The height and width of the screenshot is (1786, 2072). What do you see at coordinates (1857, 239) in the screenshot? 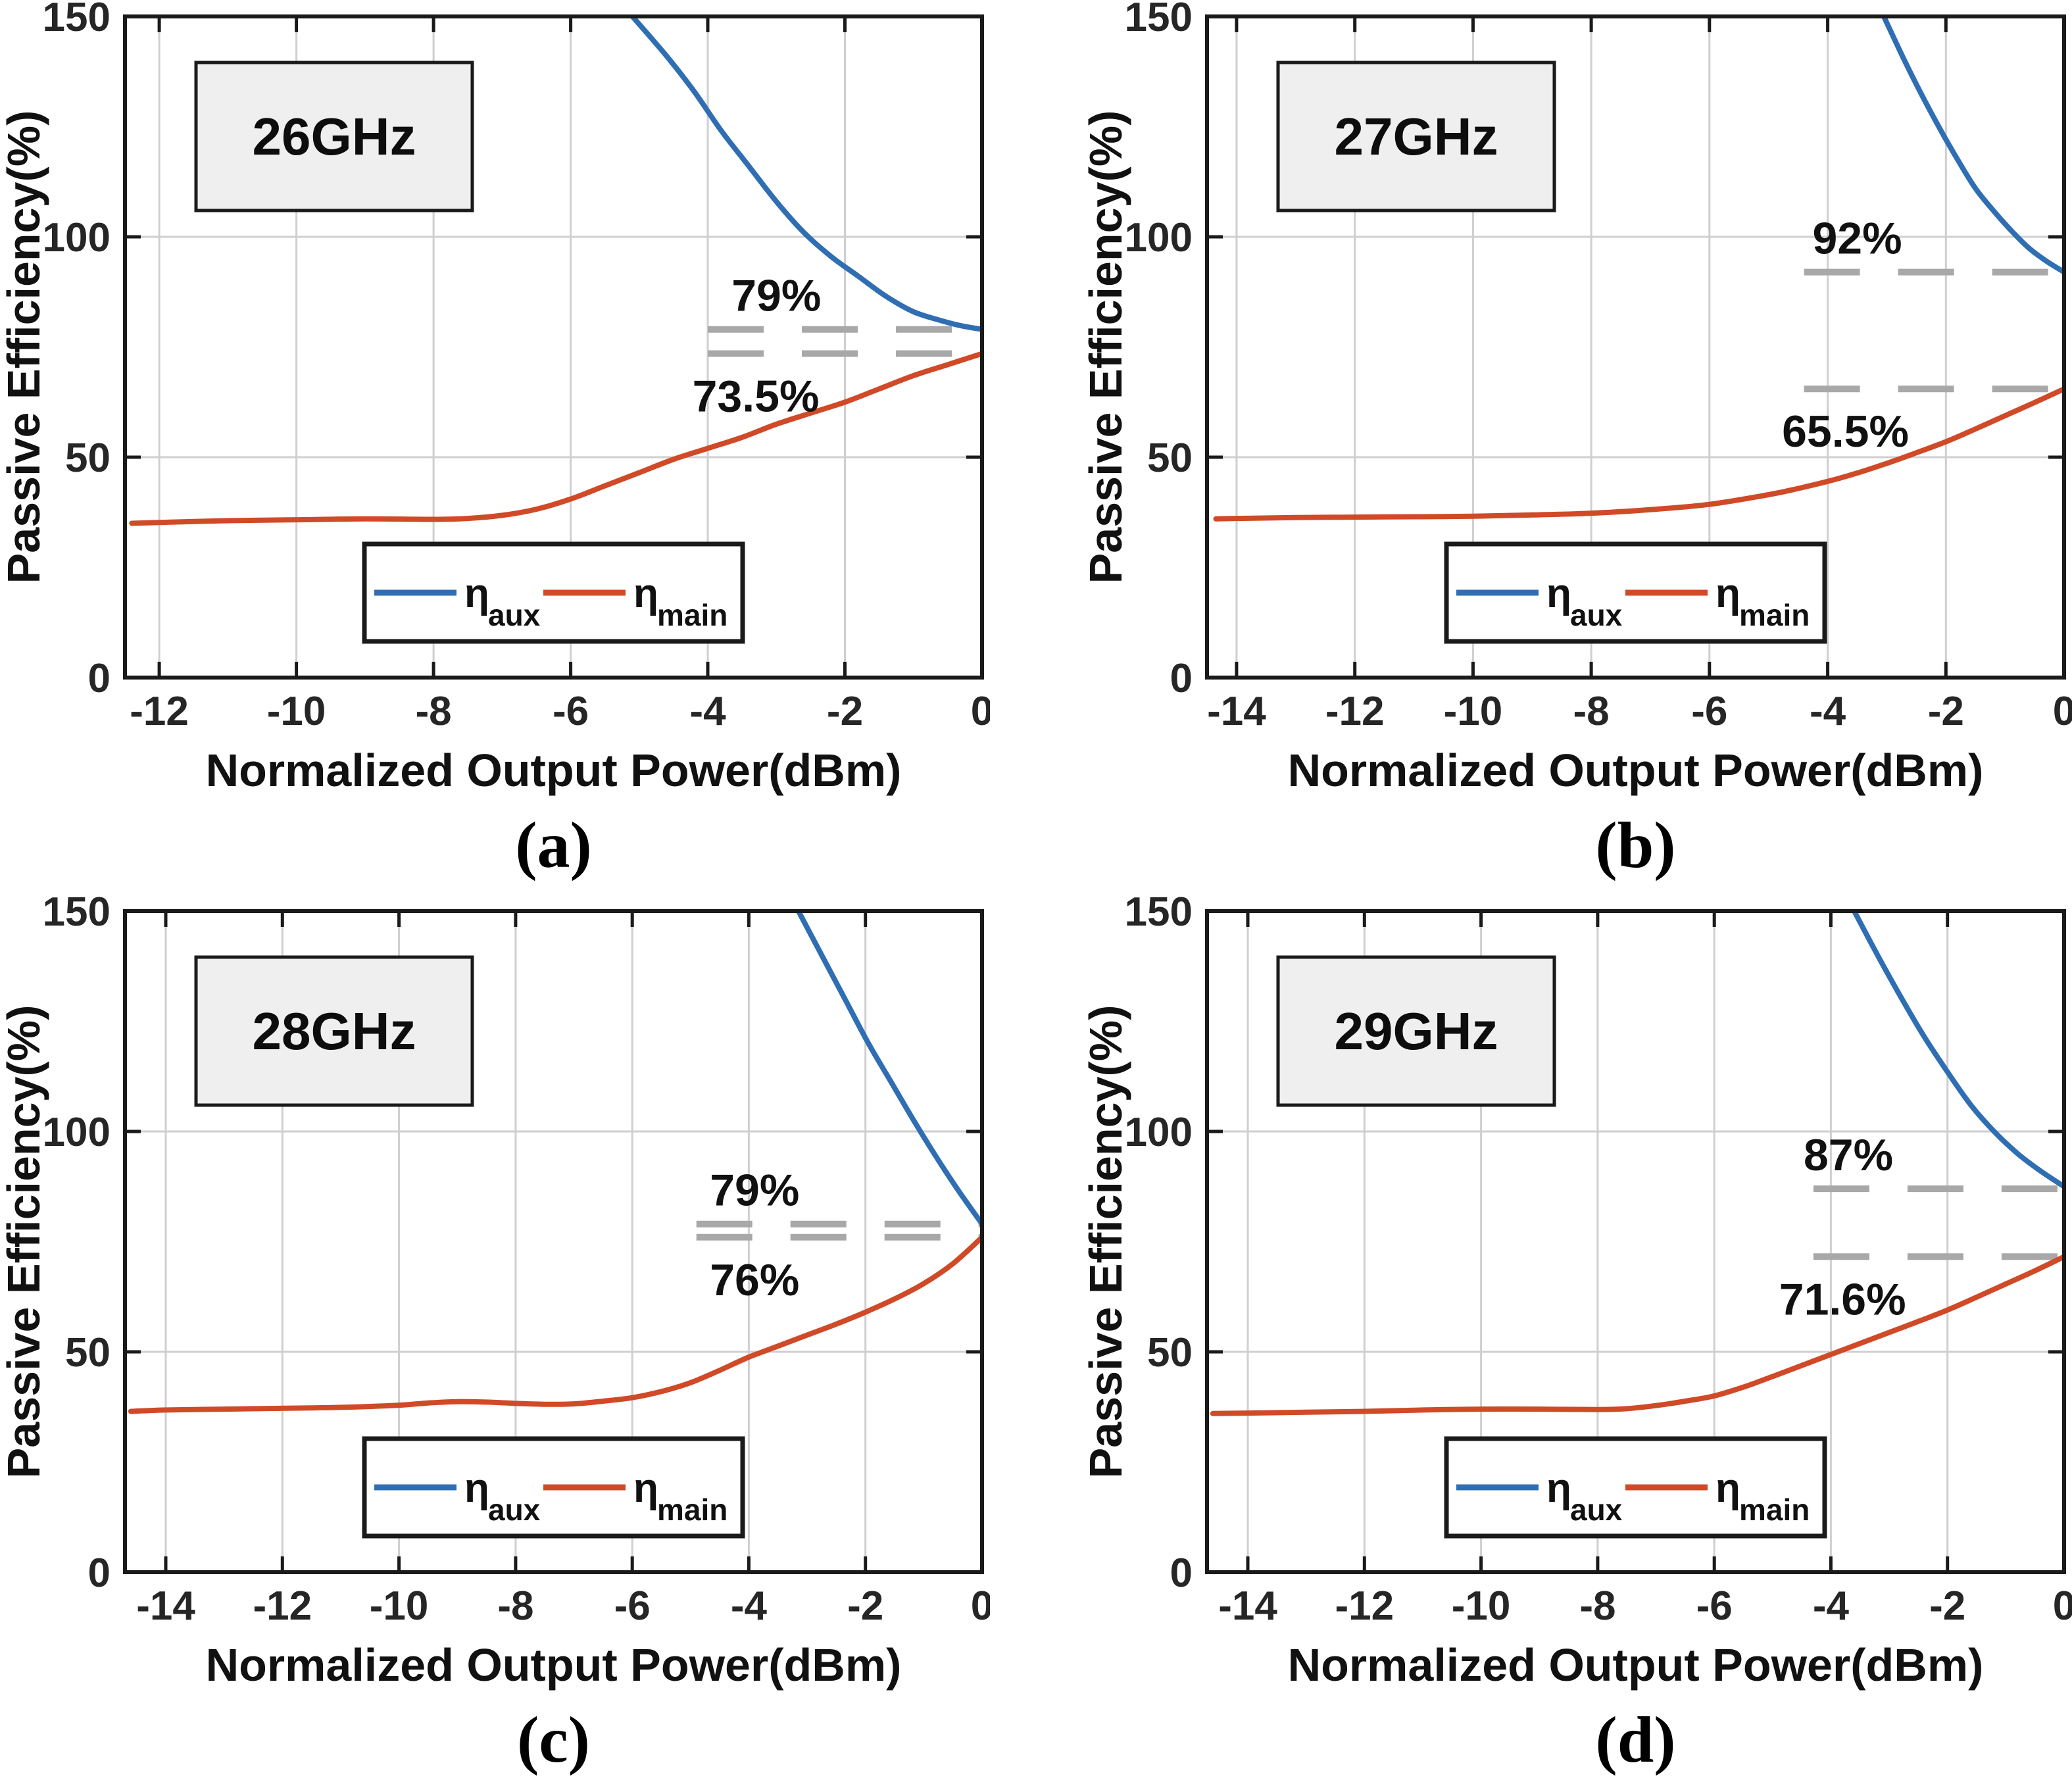
I see `annotation-label: 92%` at bounding box center [1857, 239].